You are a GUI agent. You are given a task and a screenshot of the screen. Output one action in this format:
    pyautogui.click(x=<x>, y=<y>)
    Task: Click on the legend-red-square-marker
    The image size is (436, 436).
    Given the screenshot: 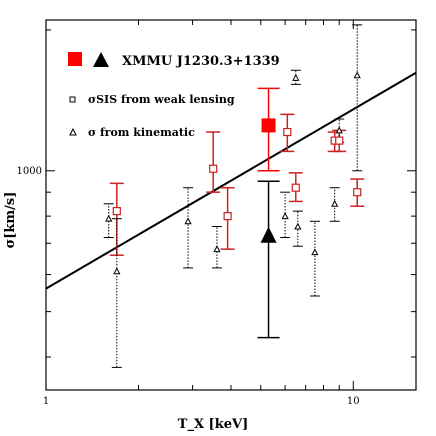 What is the action you would take?
    pyautogui.click(x=75, y=59)
    